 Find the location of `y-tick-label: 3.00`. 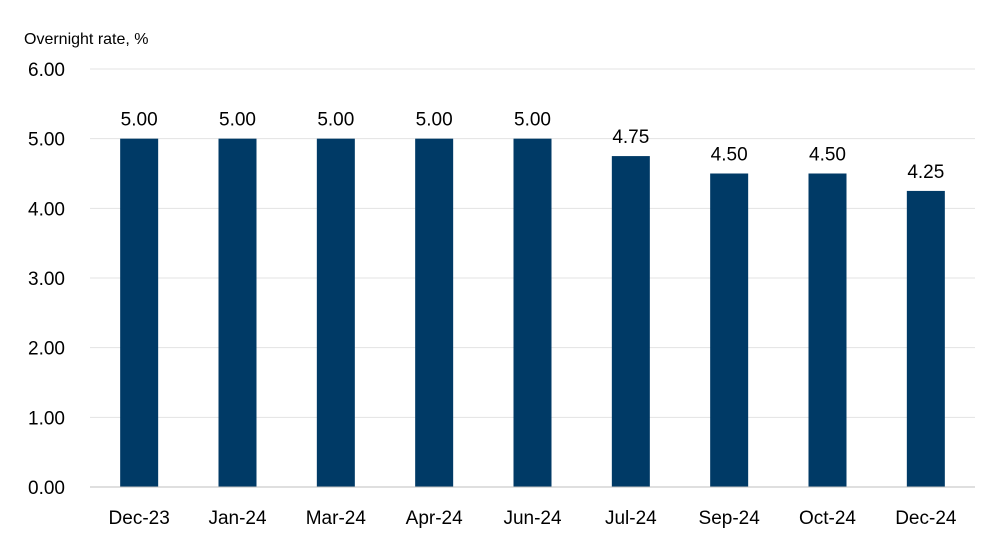

y-tick-label: 3.00 is located at coordinates (46, 279).